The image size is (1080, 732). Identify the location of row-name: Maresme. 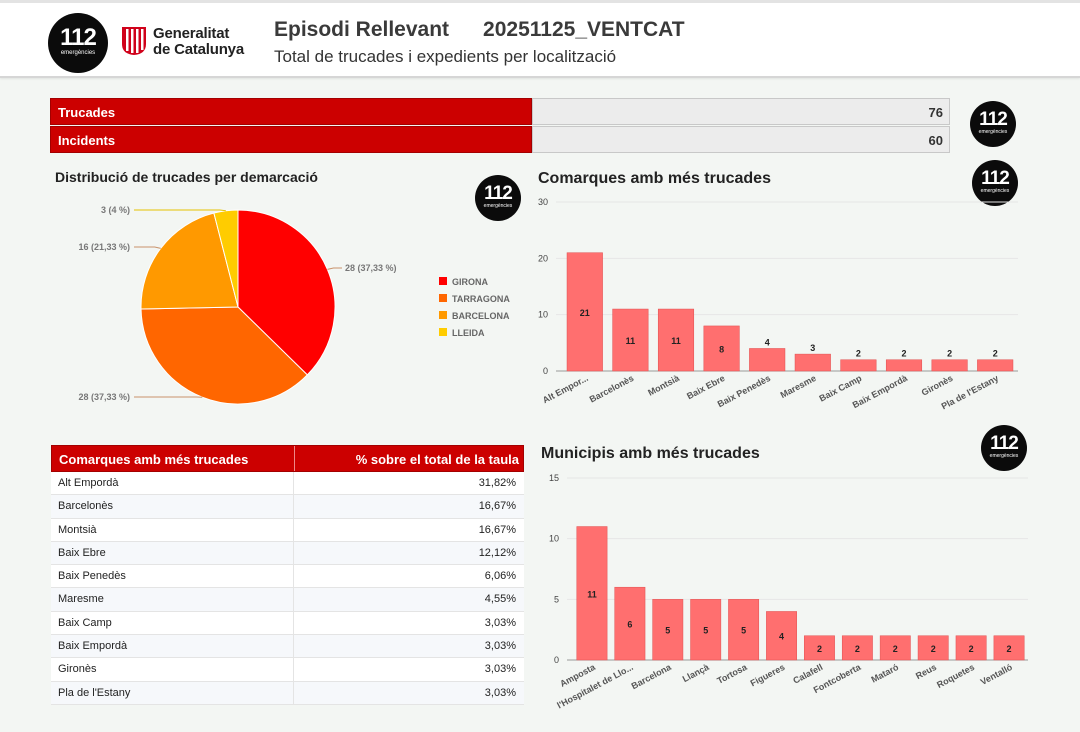
(172, 599).